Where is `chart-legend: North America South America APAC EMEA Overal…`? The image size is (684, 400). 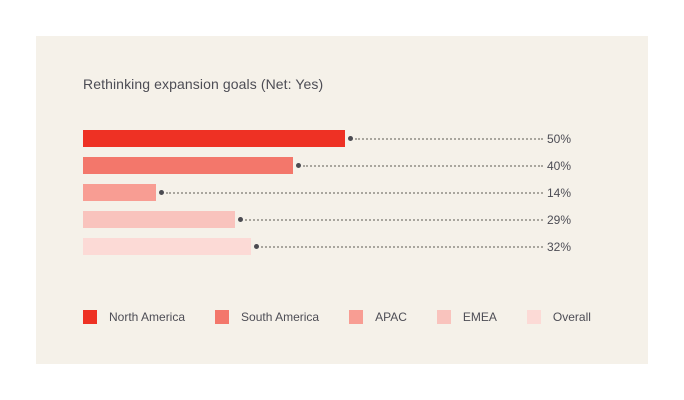
chart-legend: North America South America APAC EMEA Overal… is located at coordinates (352, 317).